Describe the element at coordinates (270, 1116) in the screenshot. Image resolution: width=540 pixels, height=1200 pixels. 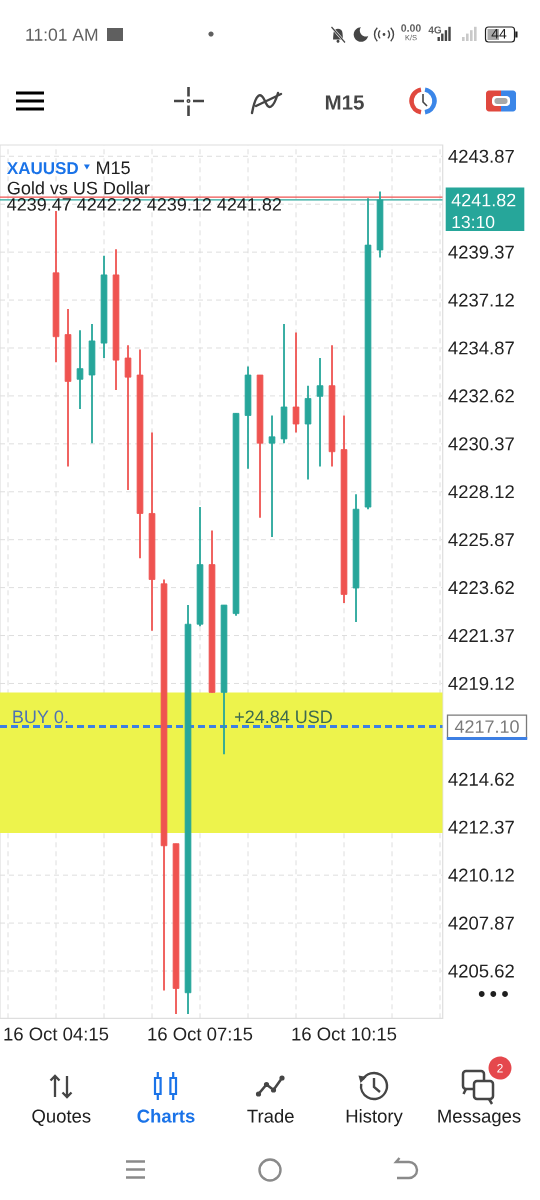
I see `text: Trade` at that location.